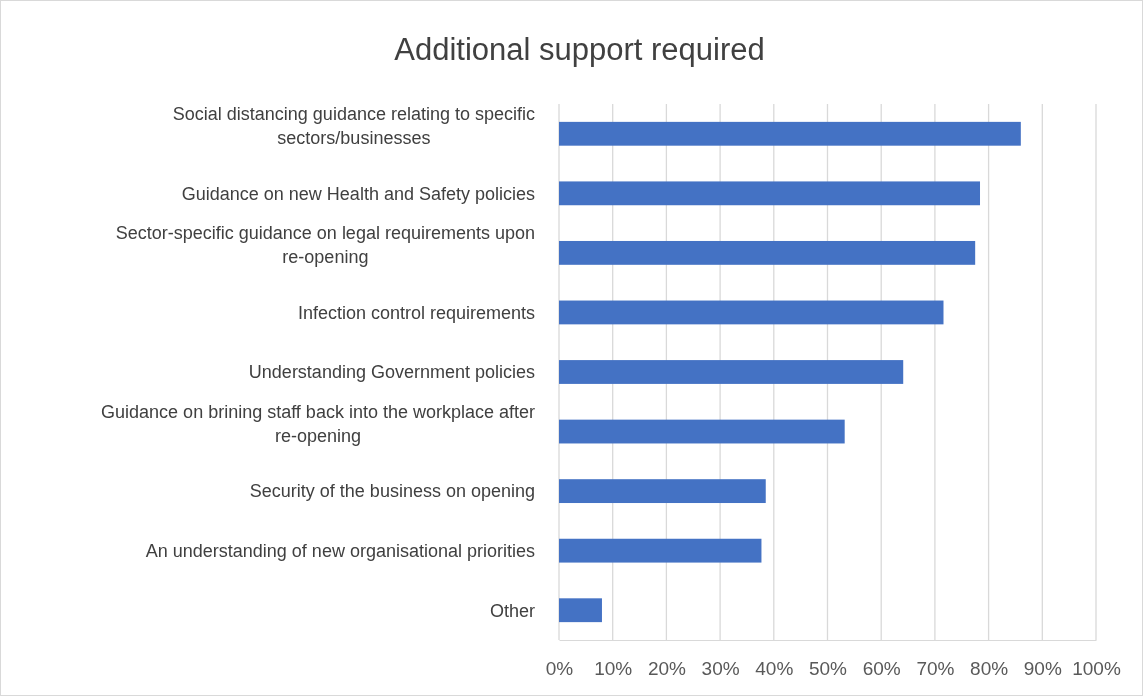 Image resolution: width=1143 pixels, height=696 pixels. Describe the element at coordinates (340, 550) in the screenshot. I see `y-tick-label: An understanding of new organisational priorities` at that location.